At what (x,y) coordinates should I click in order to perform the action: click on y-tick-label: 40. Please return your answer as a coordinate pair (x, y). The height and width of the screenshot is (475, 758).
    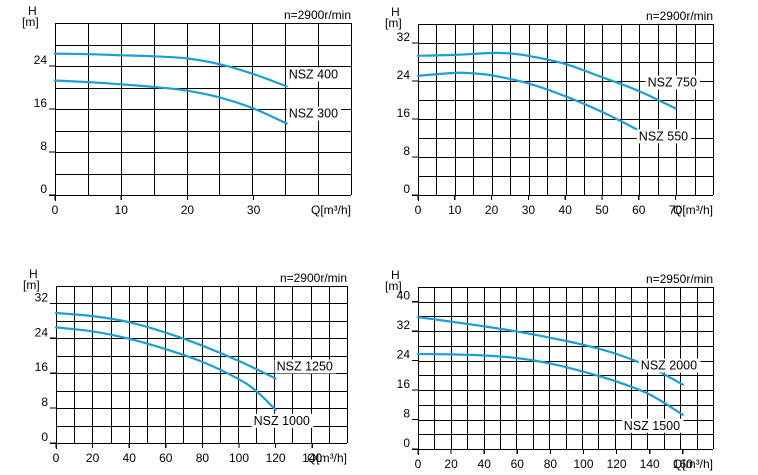
    Looking at the image, I should click on (404, 296).